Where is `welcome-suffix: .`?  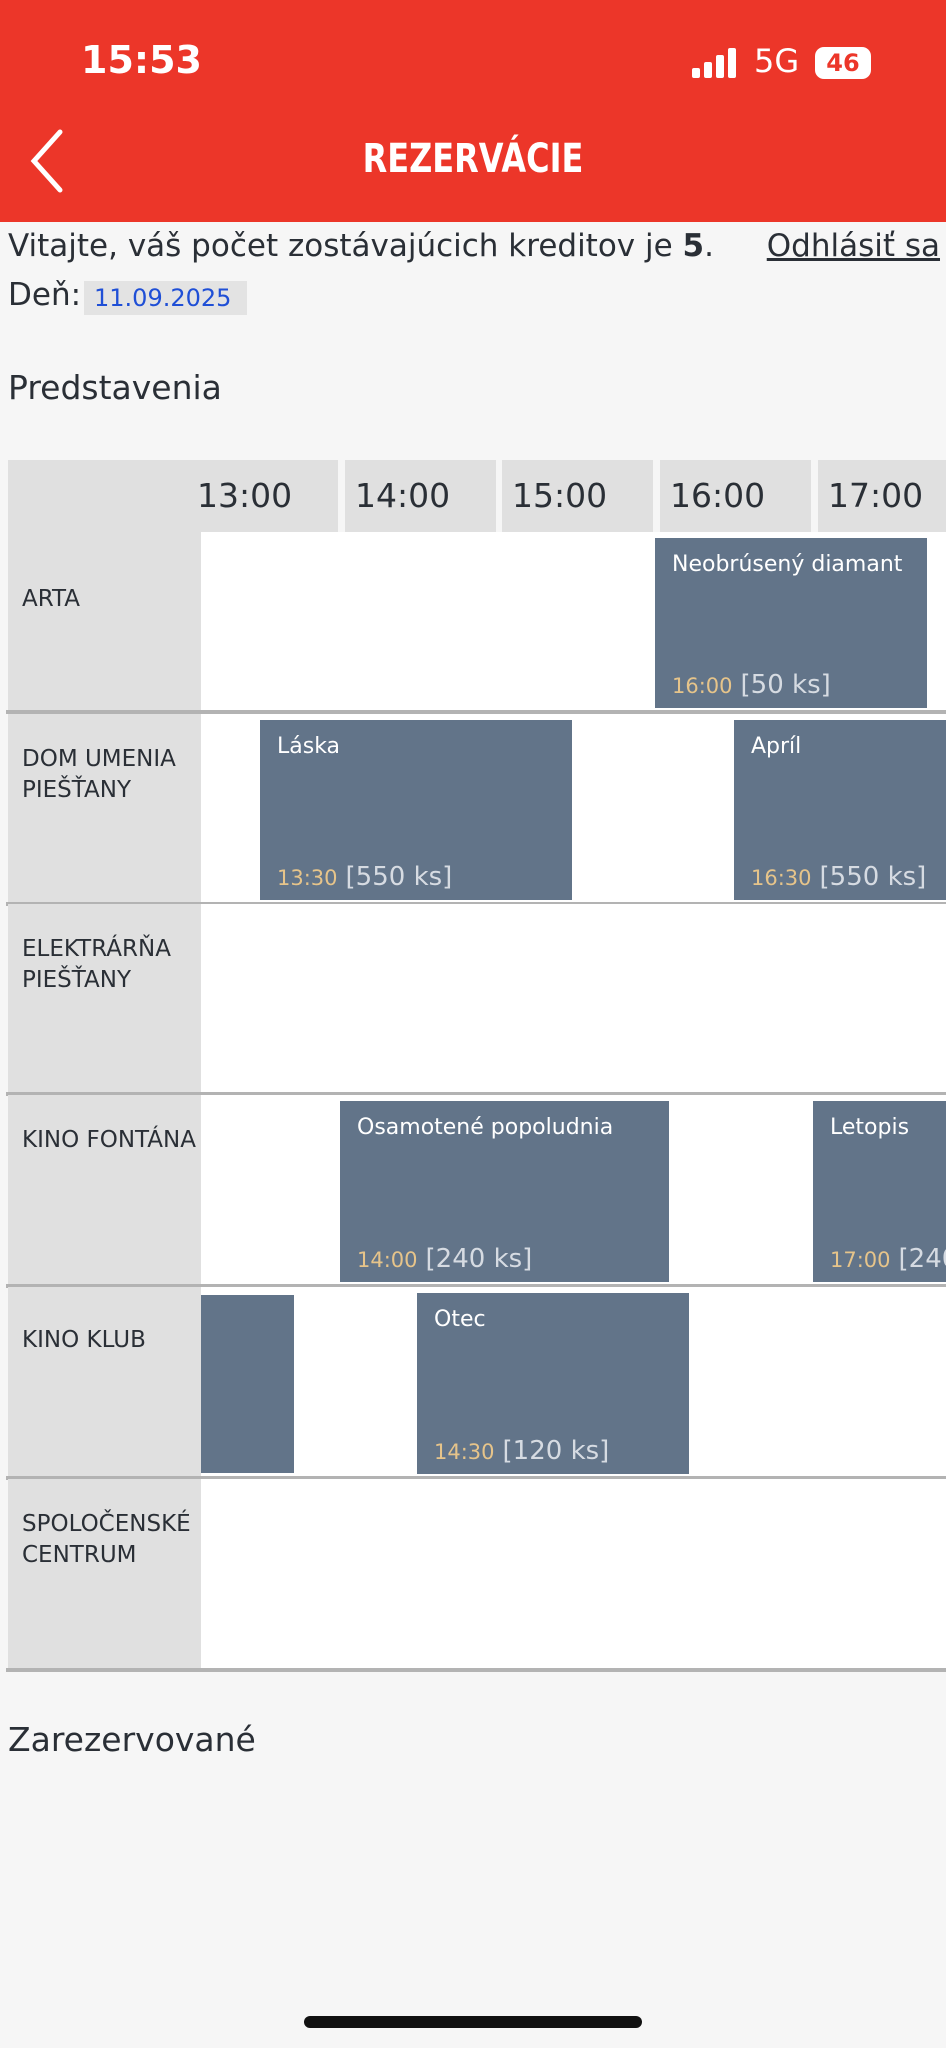 welcome-suffix: . is located at coordinates (709, 246).